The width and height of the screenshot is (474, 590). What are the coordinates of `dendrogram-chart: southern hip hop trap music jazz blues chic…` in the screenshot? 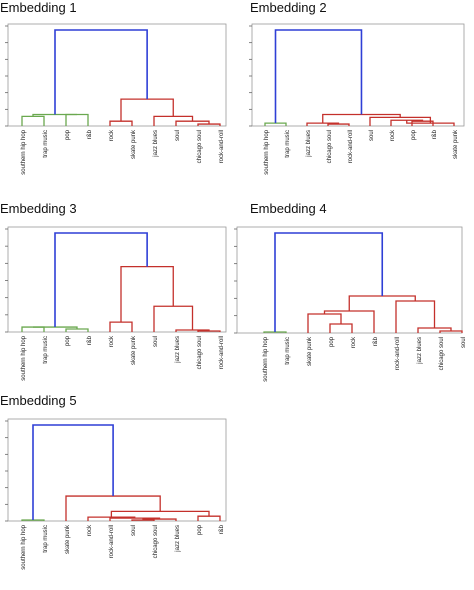 It's located at (357, 99).